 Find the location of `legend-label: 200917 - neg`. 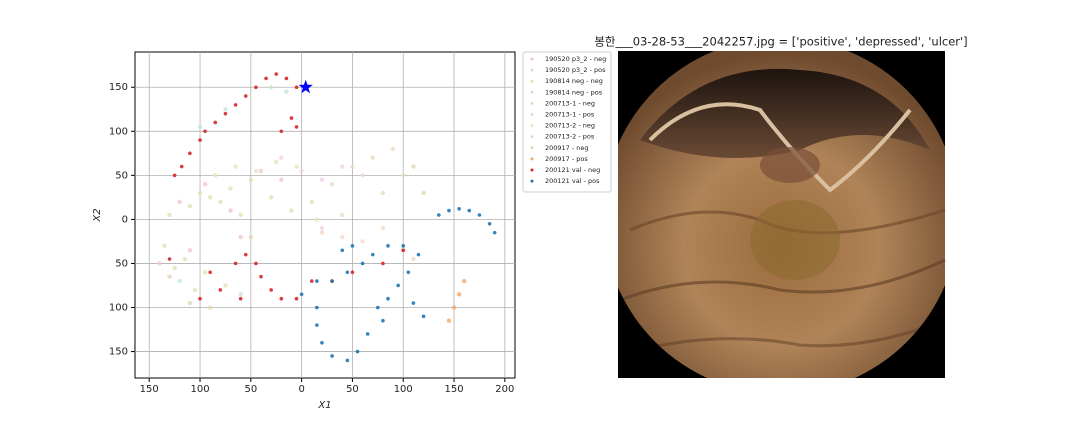

legend-label: 200917 - neg is located at coordinates (567, 148).